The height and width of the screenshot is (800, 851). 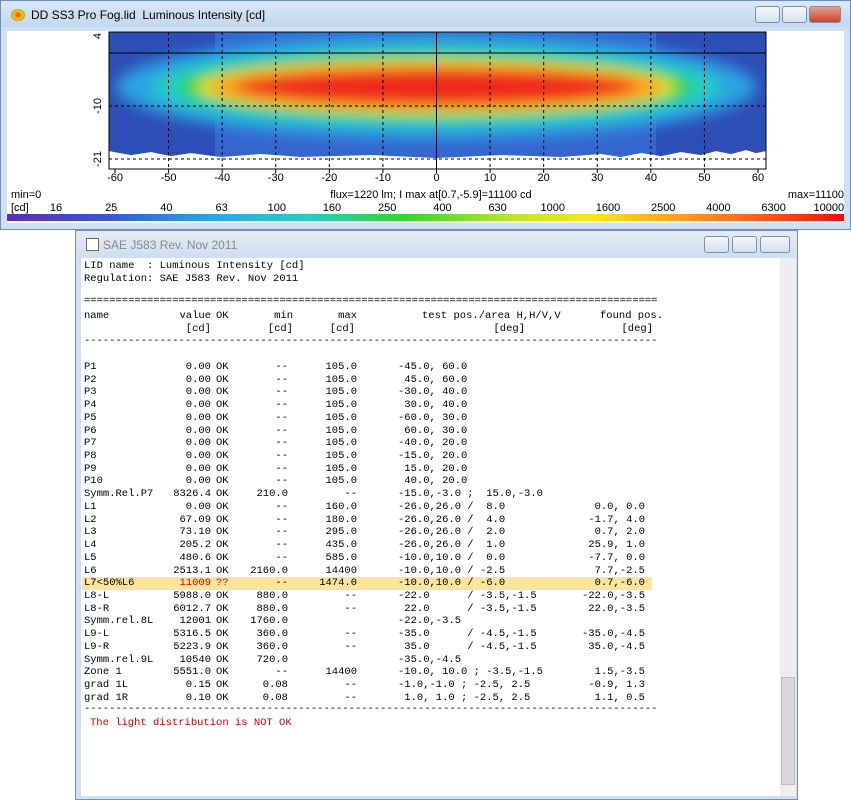 What do you see at coordinates (283, 316) in the screenshot?
I see `column-header: min` at bounding box center [283, 316].